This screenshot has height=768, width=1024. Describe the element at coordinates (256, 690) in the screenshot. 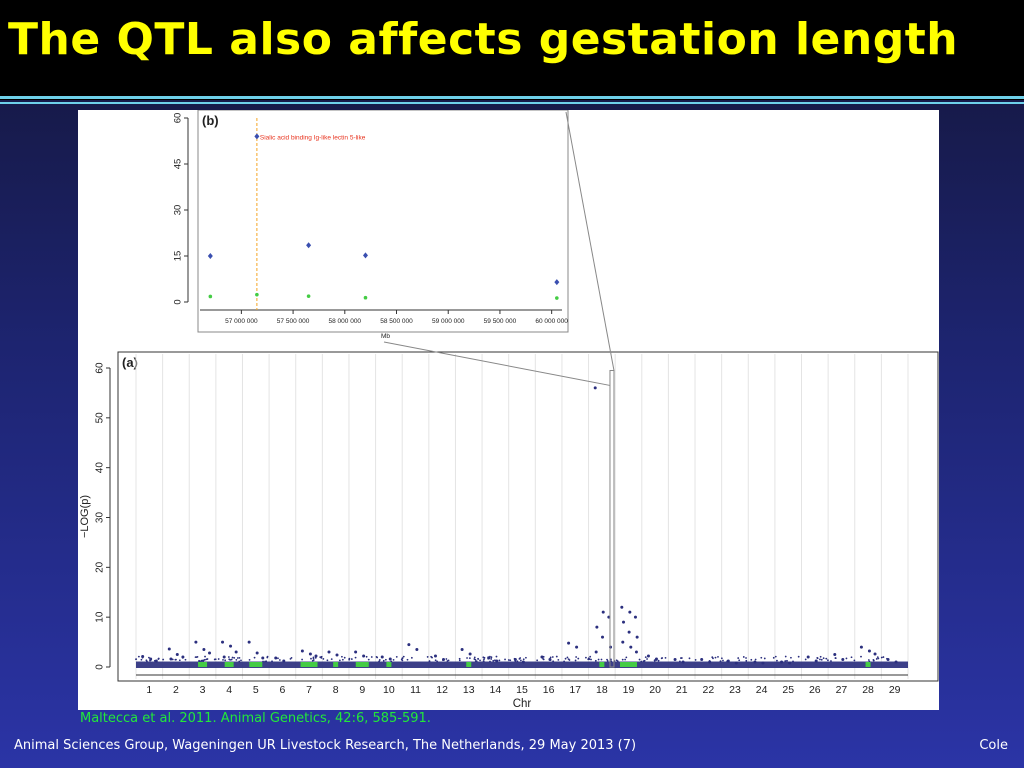

I see `panel-a-x-tick-label: 5` at that location.